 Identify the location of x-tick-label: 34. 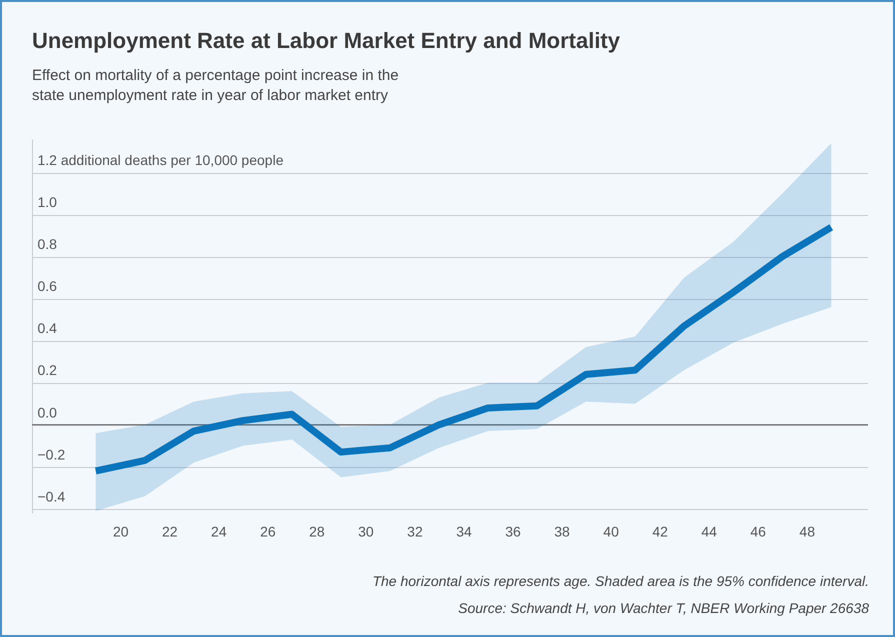
(464, 532).